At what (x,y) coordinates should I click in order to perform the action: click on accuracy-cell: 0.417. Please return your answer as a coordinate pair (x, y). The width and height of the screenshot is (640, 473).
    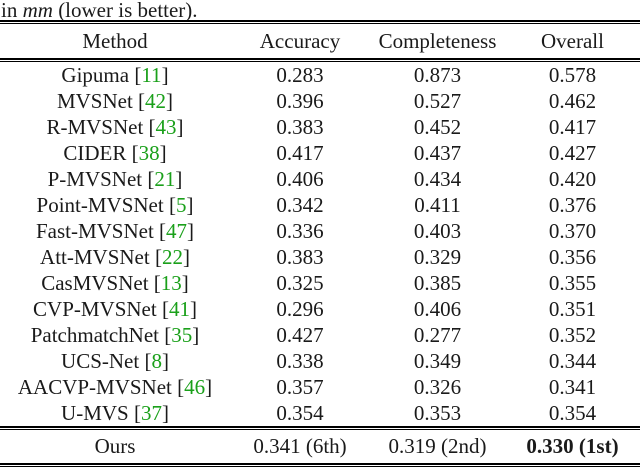
    Looking at the image, I should click on (300, 153).